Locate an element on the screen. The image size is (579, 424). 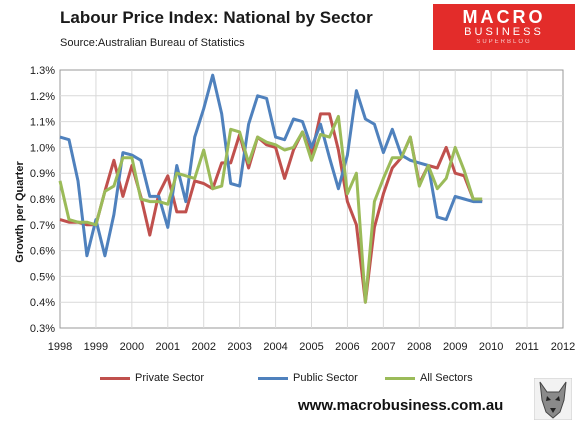
website-link: www.macrobusiness.com.au is located at coordinates (401, 405).